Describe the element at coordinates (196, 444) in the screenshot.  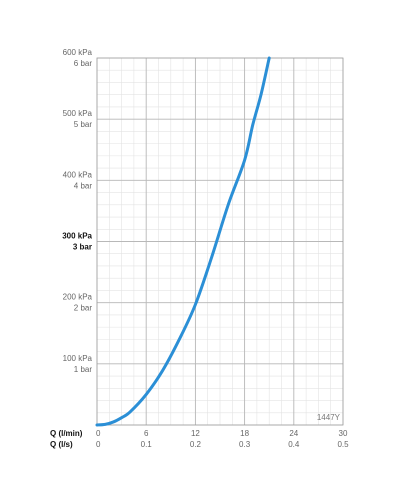
I see `x-tick-label-ls: 0.2` at that location.